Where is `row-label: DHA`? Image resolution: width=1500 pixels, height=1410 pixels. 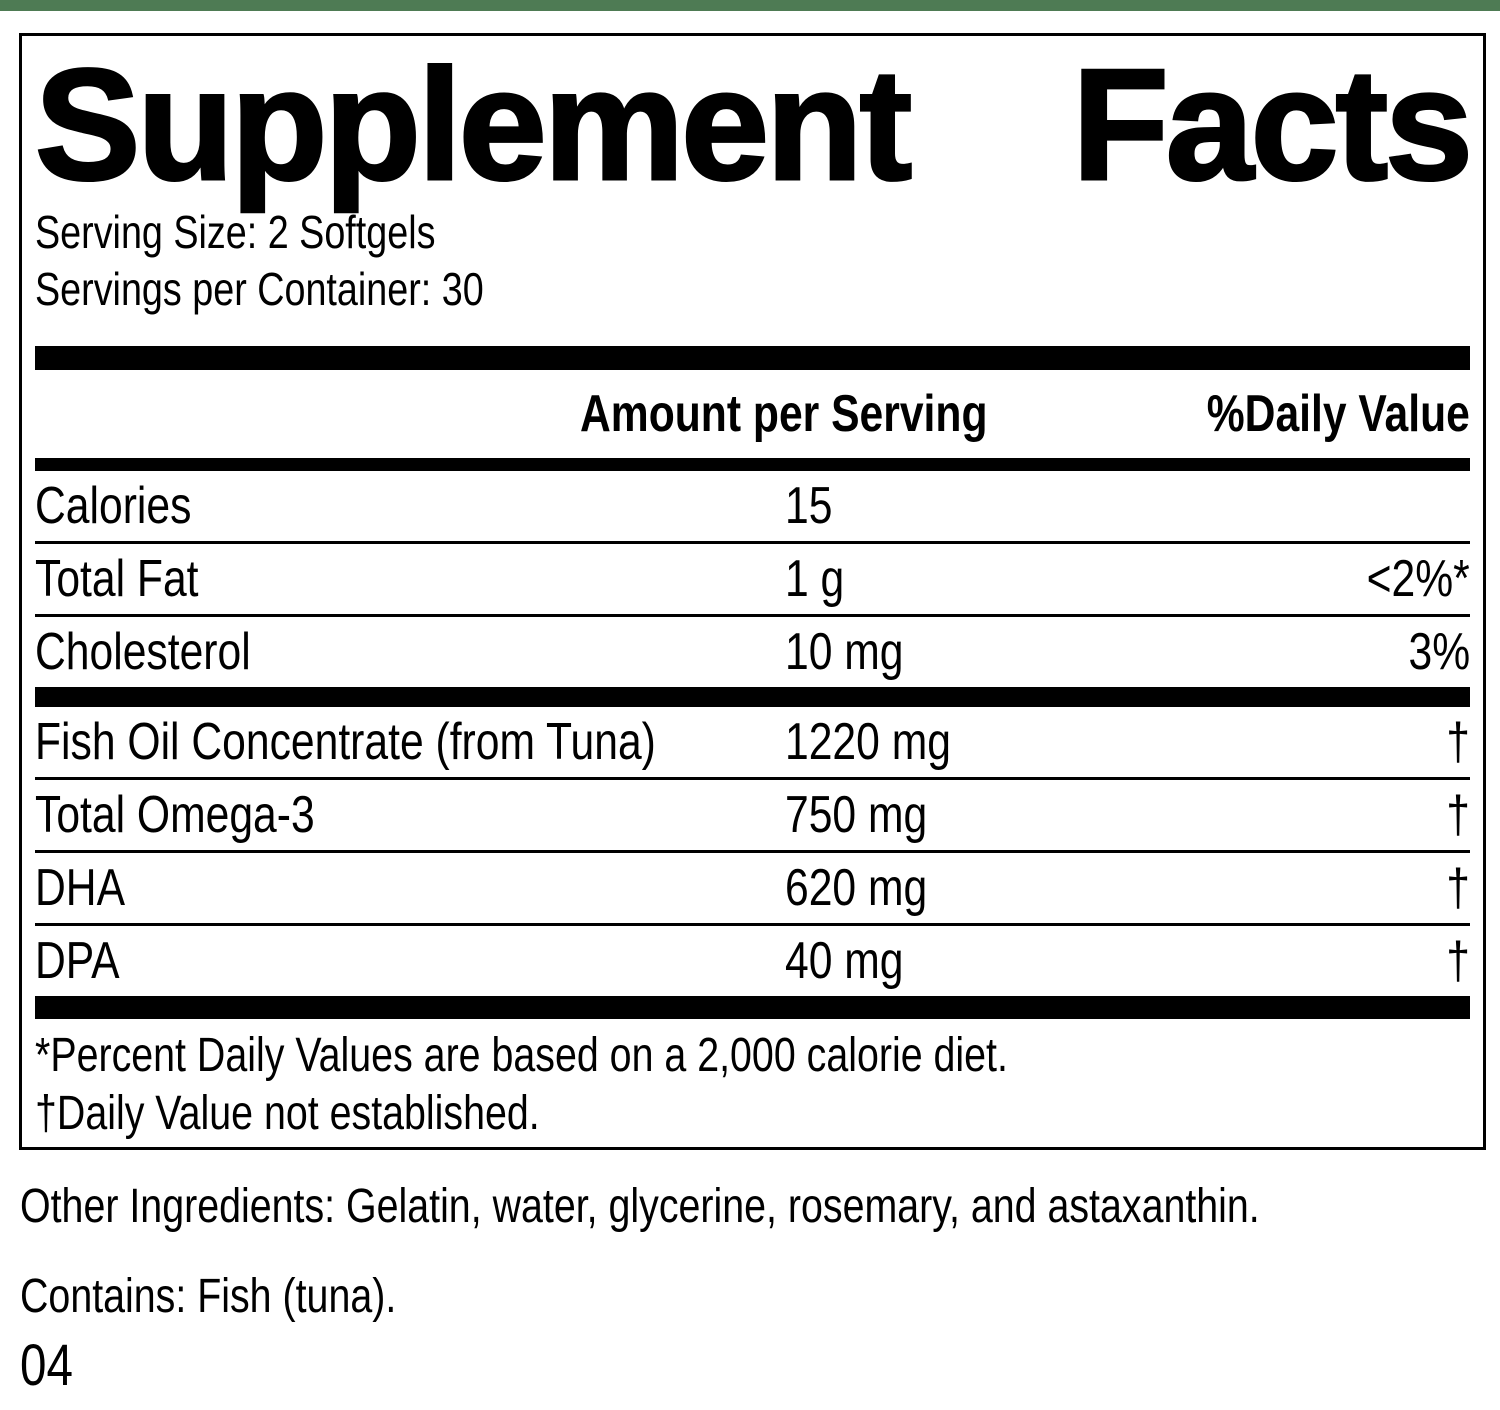
row-label: DHA is located at coordinates (80, 888).